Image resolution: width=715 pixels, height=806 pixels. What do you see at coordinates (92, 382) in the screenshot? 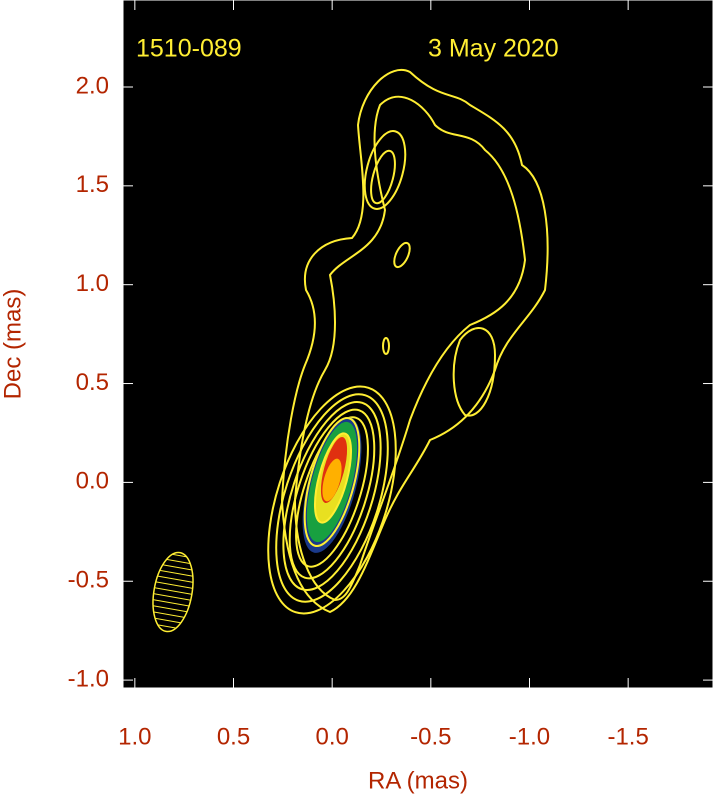
I see `y-tick-label: 0.5` at bounding box center [92, 382].